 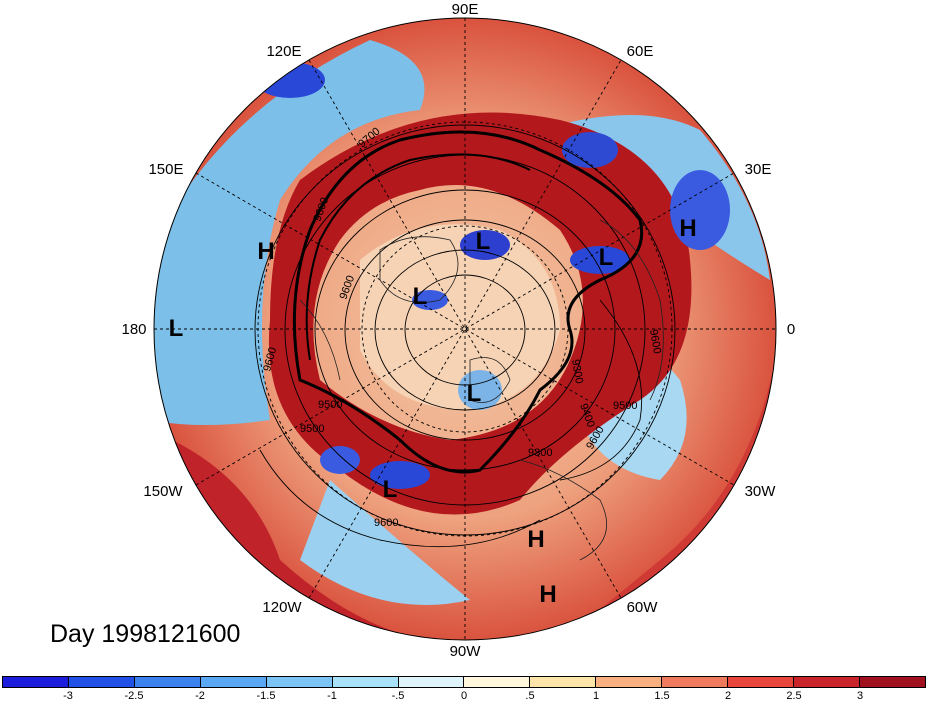 What do you see at coordinates (145, 634) in the screenshot?
I see `day-label: Day 1998121600` at bounding box center [145, 634].